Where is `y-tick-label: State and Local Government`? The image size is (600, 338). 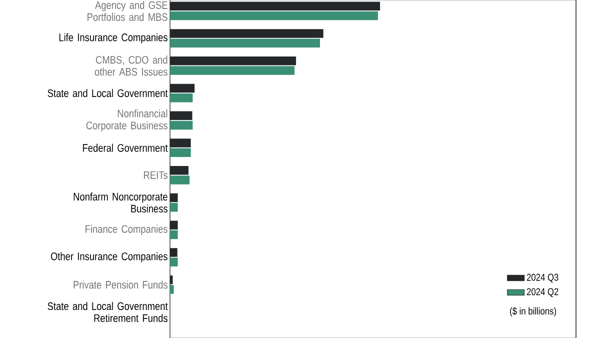 y-tick-label: State and Local Government is located at coordinates (108, 93).